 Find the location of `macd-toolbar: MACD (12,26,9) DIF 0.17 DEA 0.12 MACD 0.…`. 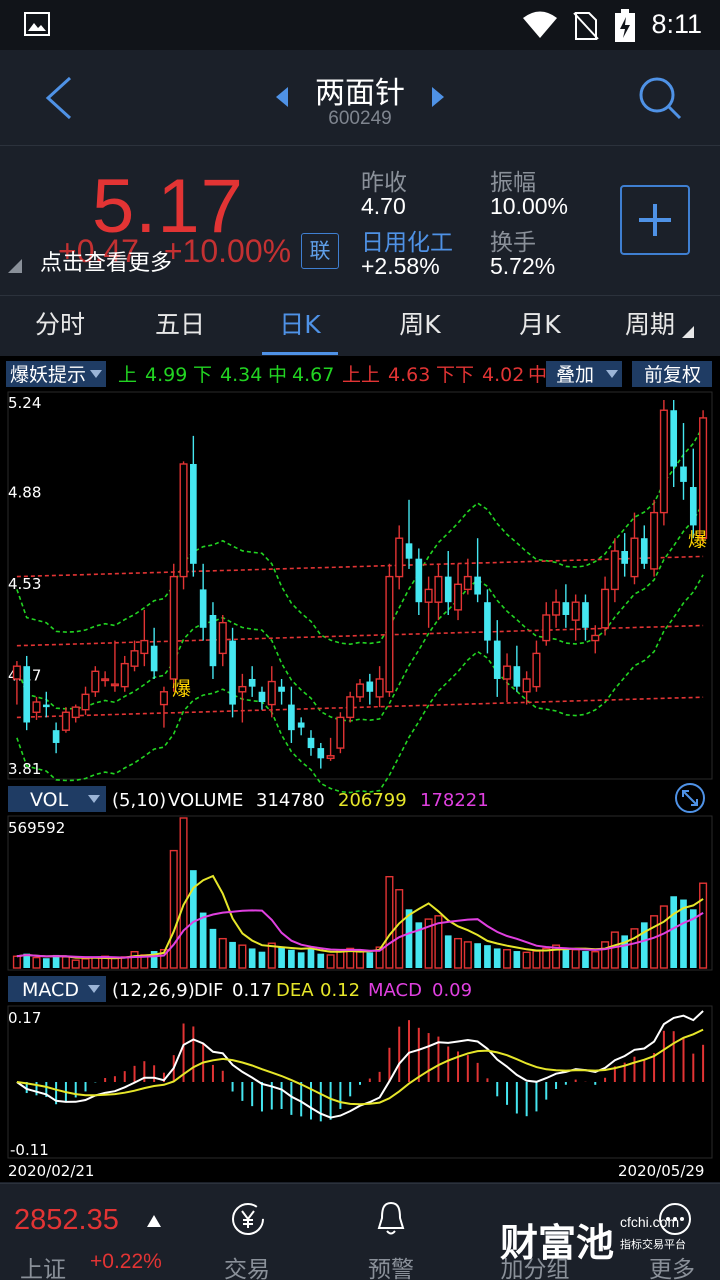

macd-toolbar: MACD (12,26,9) DIF 0.17 DEA 0.12 MACD 0.… is located at coordinates (240, 989).